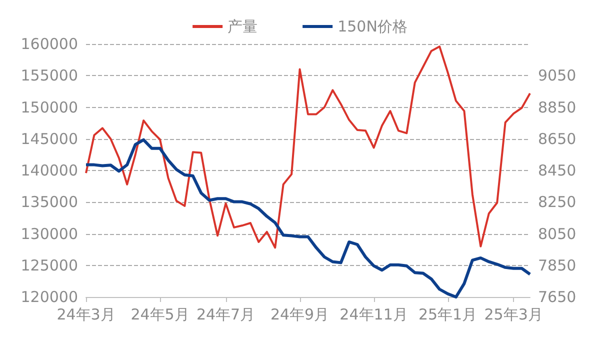 The height and width of the screenshot is (362, 600). Describe the element at coordinates (557, 233) in the screenshot. I see `y2-tick-label: 8050` at that location.